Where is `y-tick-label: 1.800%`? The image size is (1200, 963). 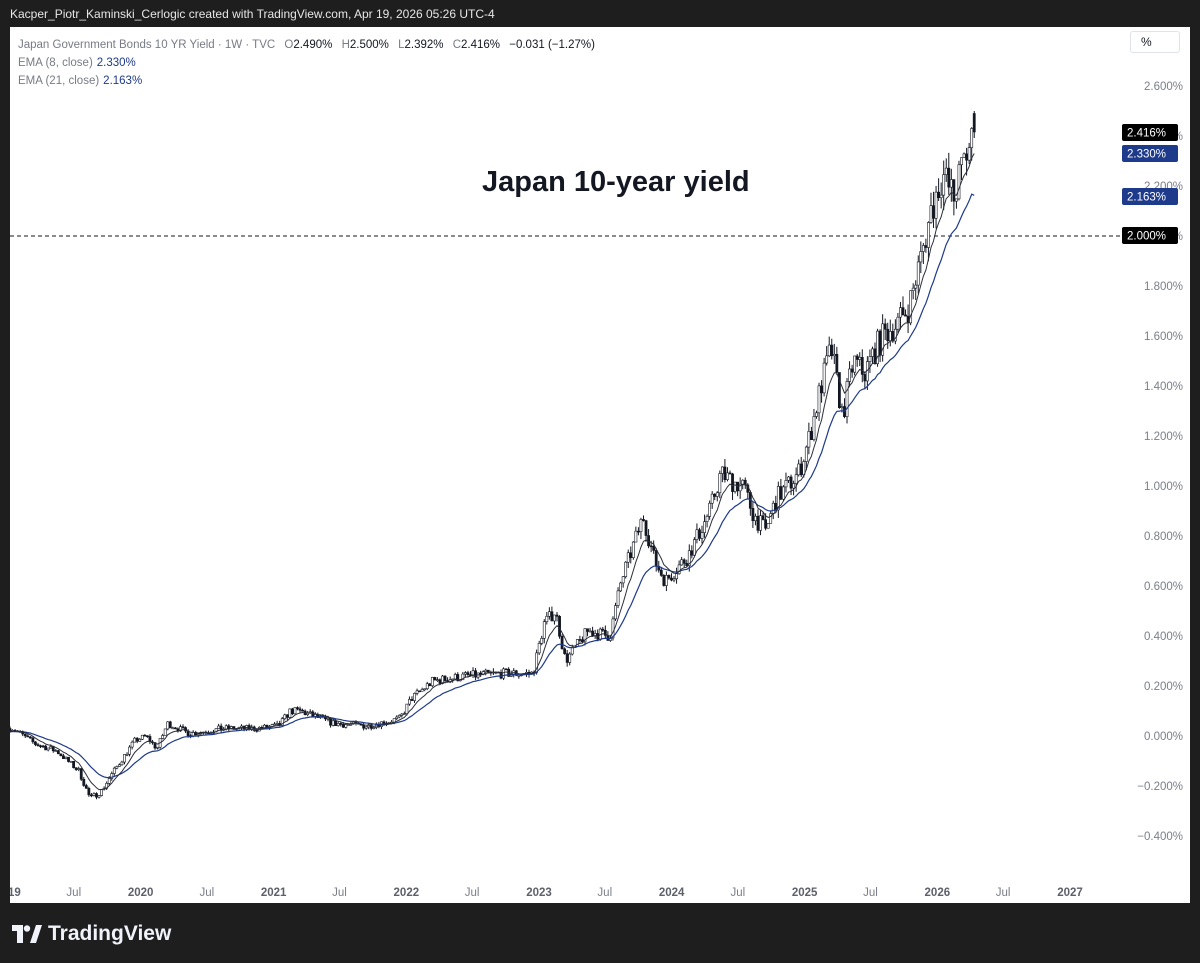
y-tick-label: 1.800% is located at coordinates (1163, 287).